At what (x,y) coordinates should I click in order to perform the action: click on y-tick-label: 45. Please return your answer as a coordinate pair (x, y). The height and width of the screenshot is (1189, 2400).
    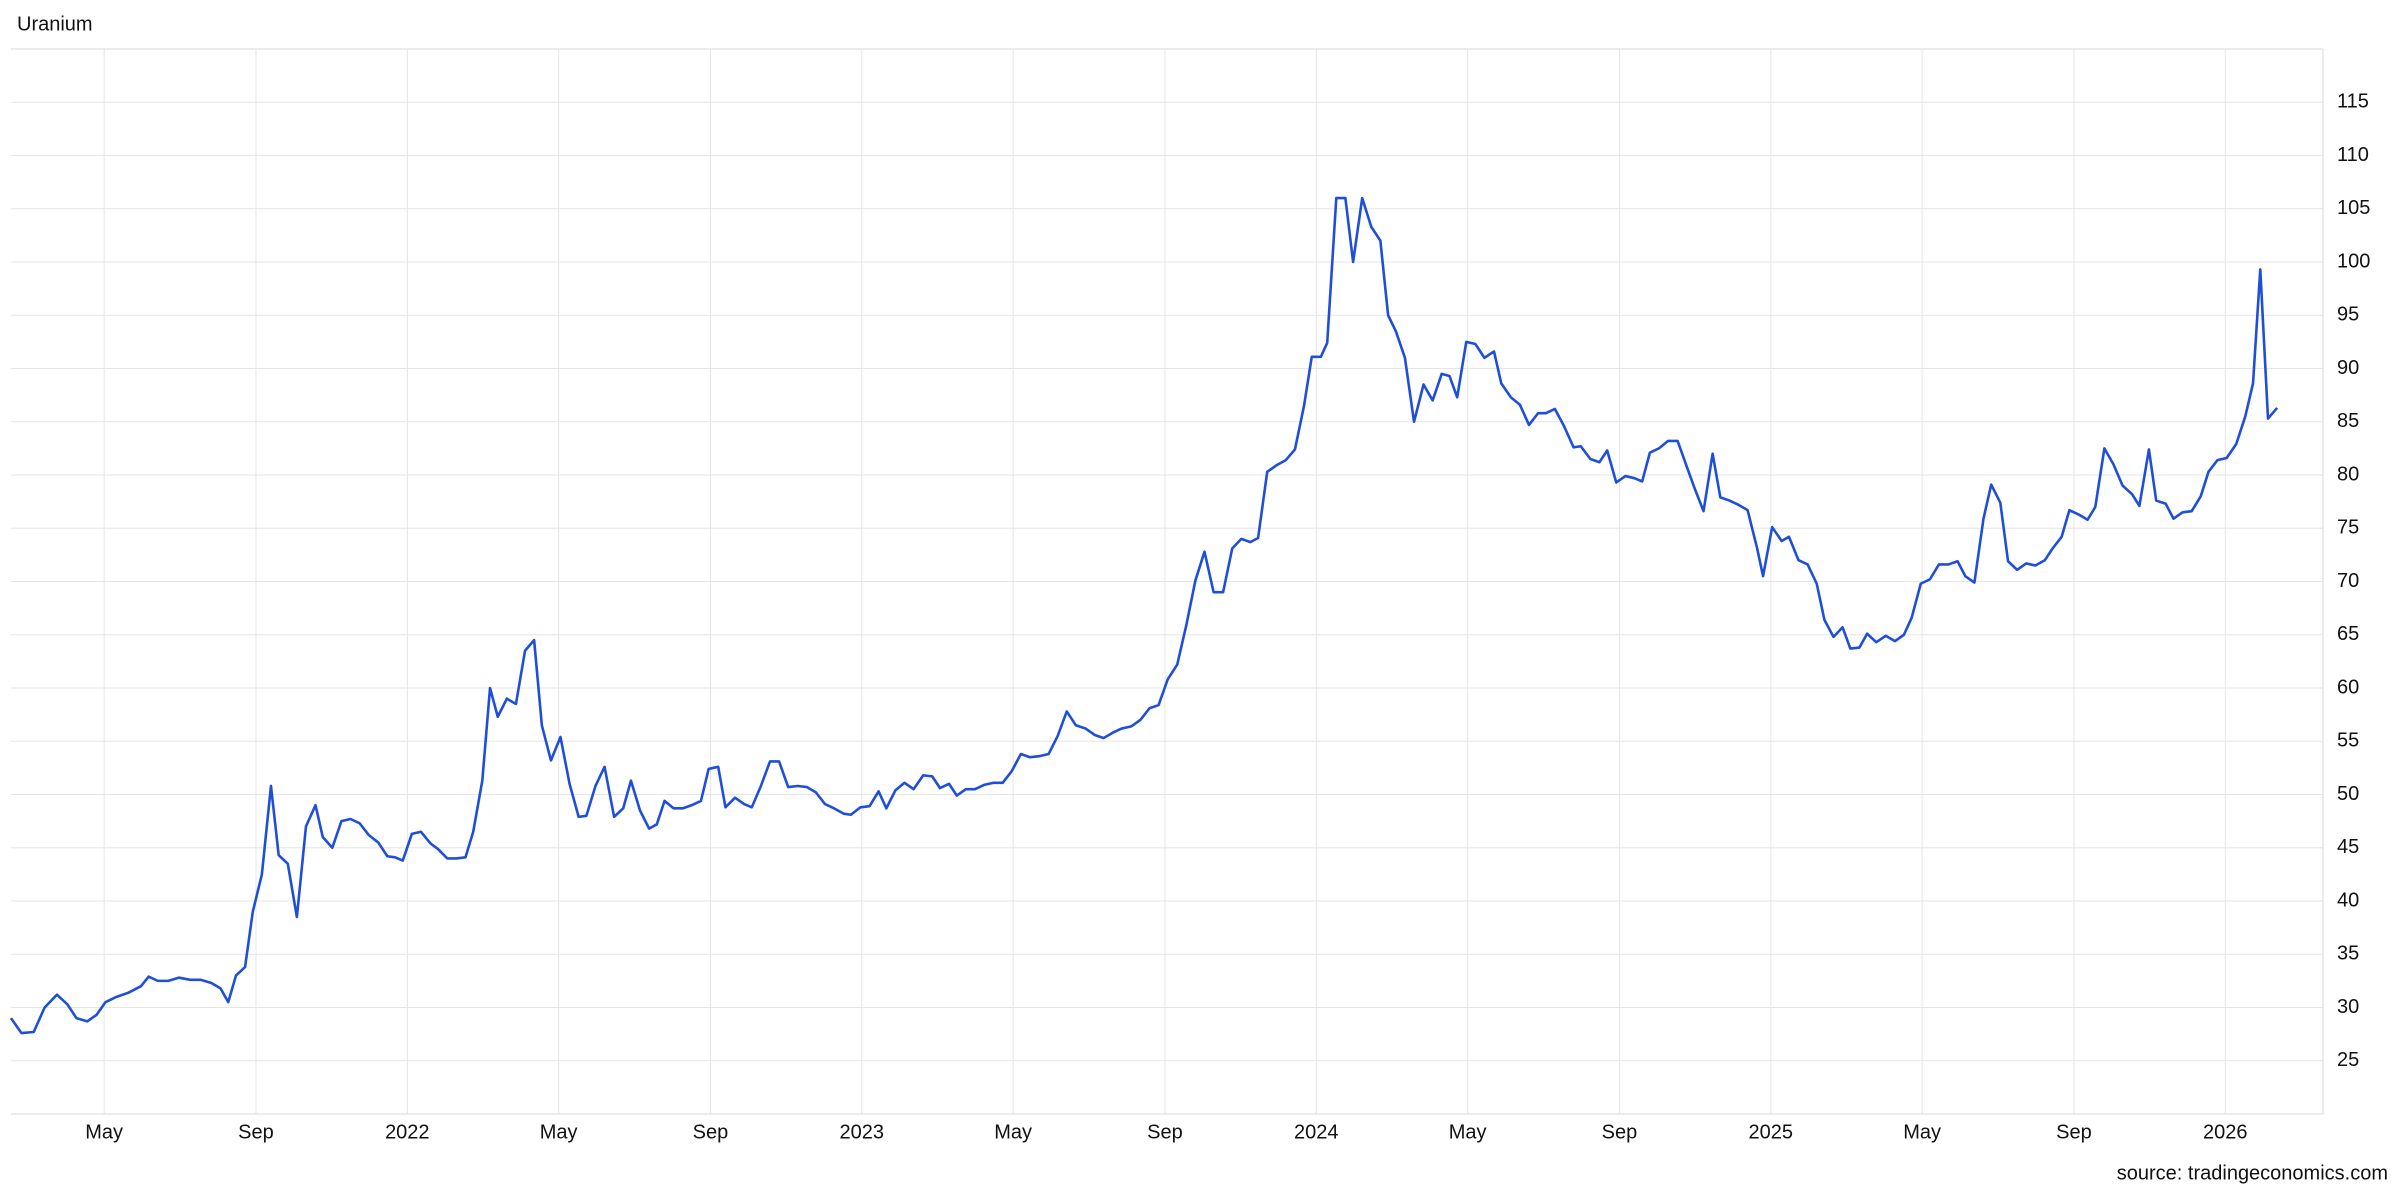
    Looking at the image, I should click on (2348, 847).